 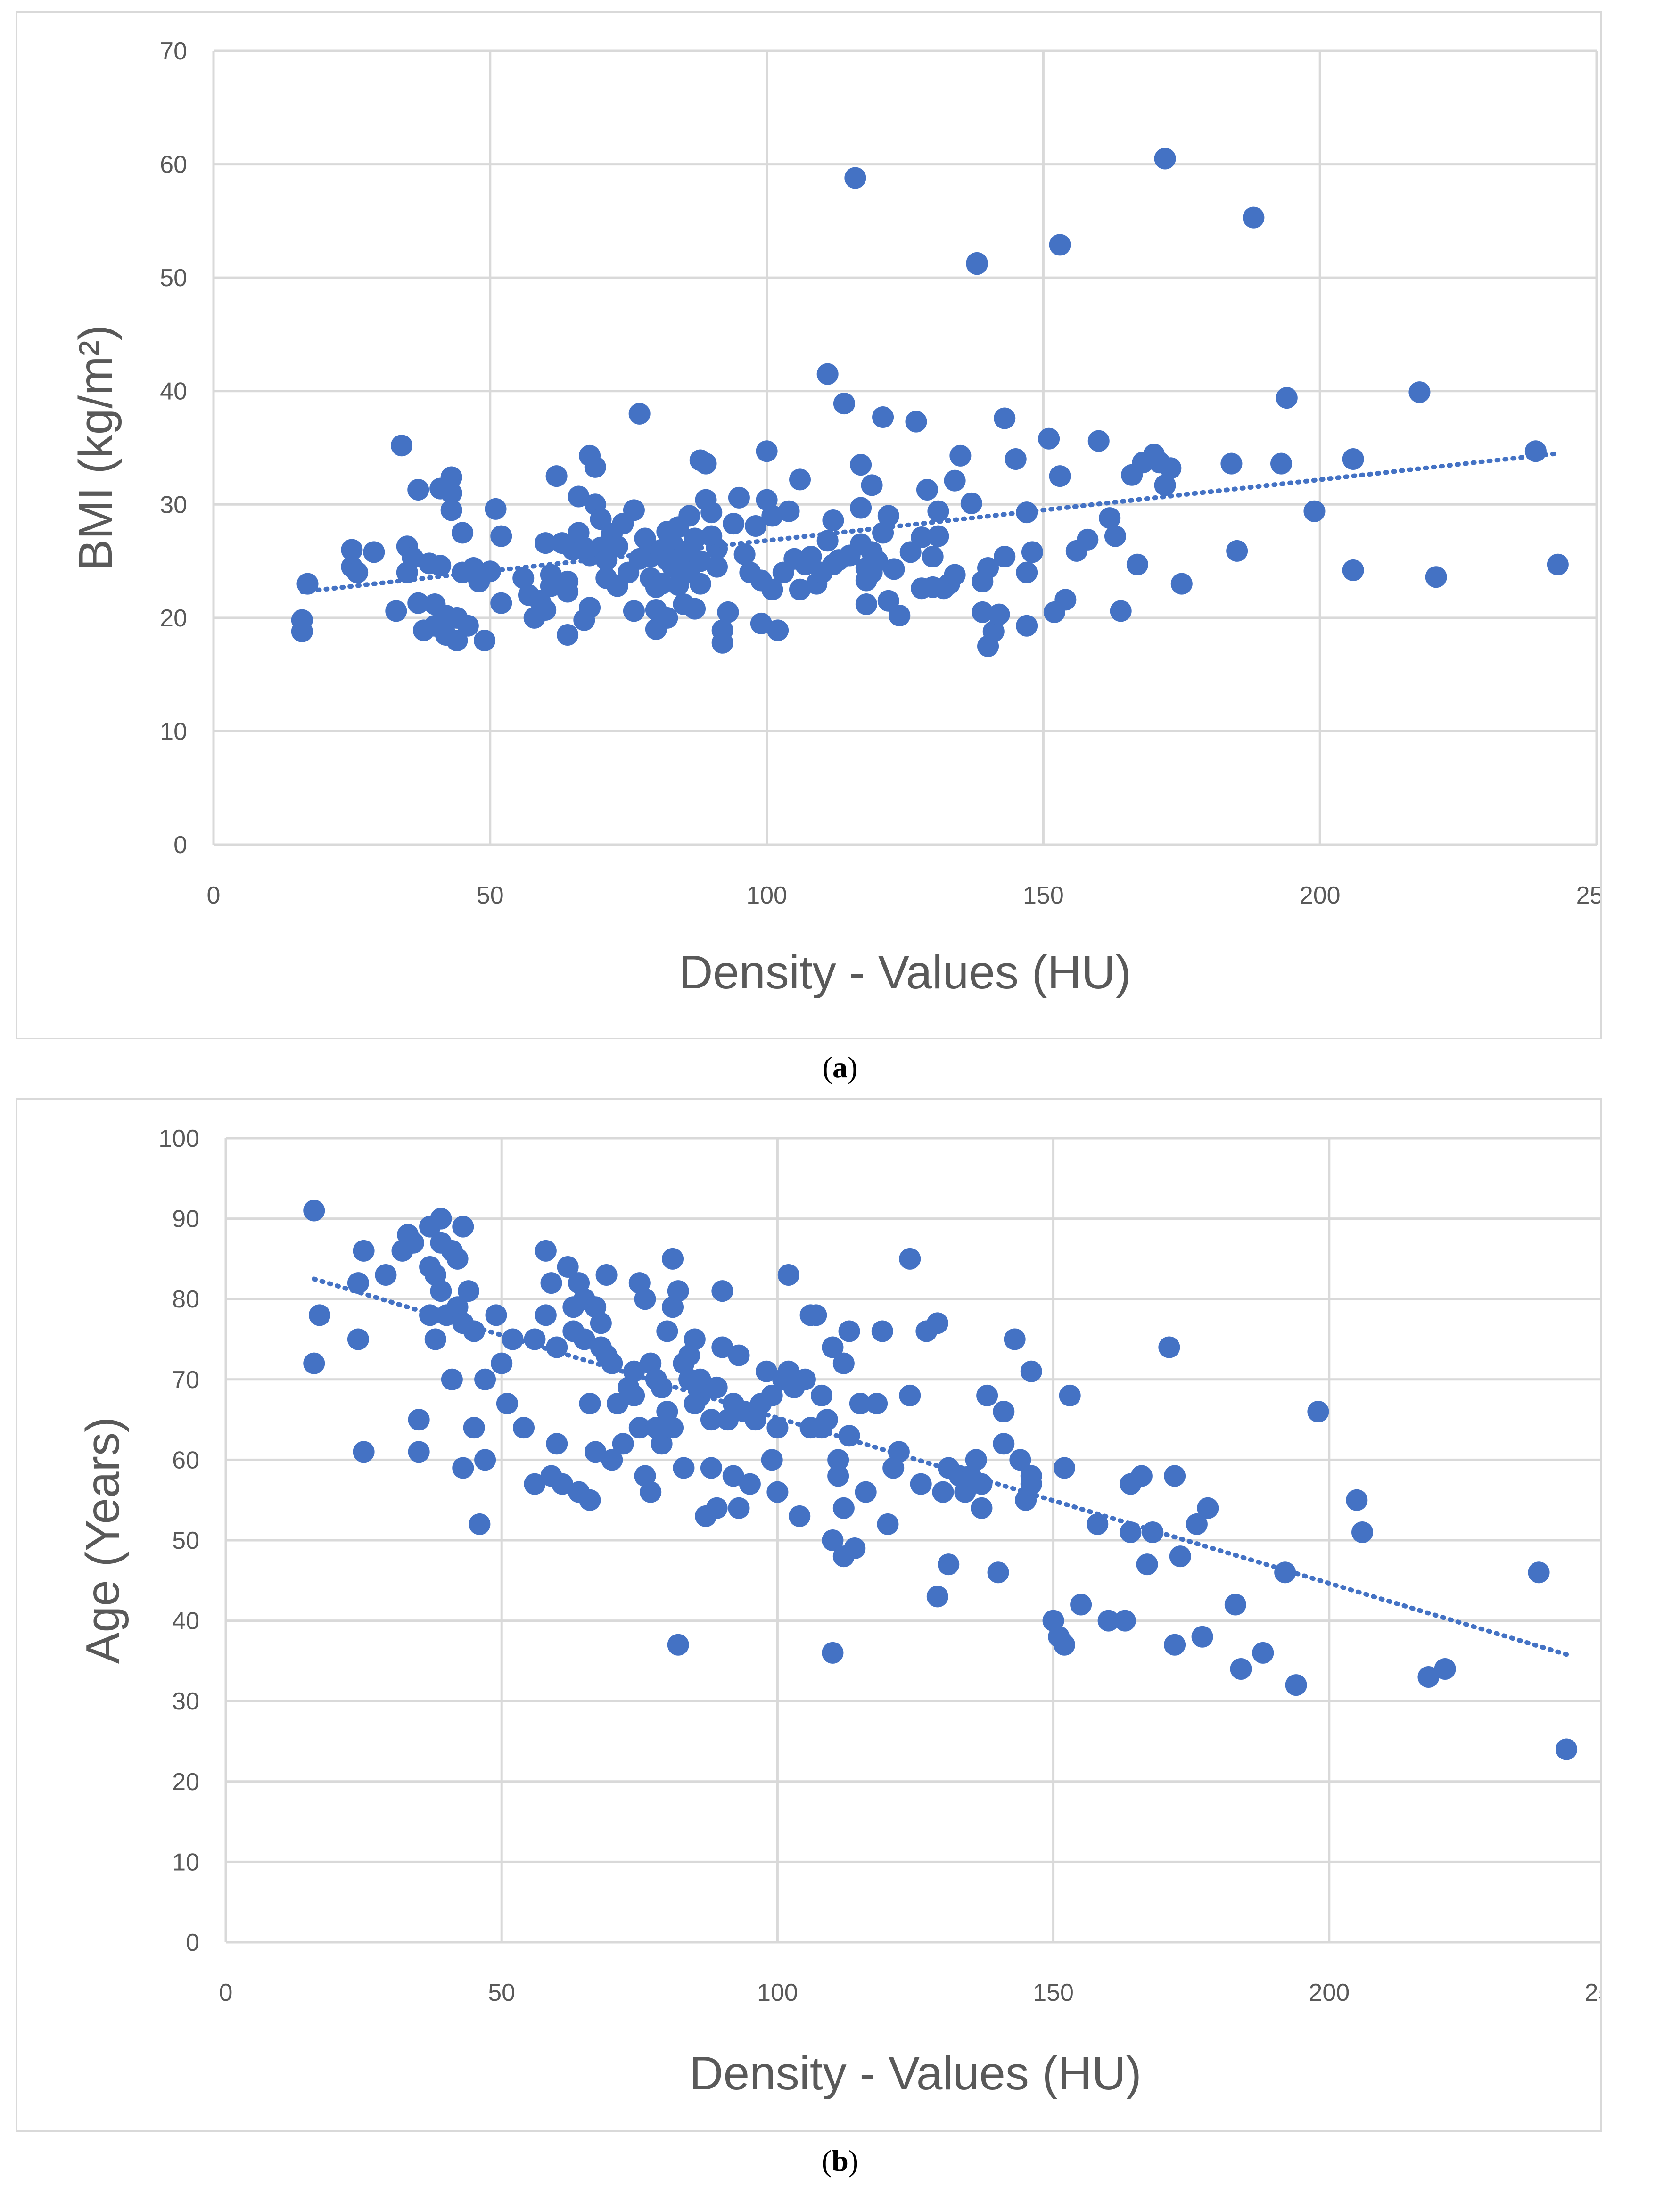 What do you see at coordinates (185, 1460) in the screenshot?
I see `y-tick-label: 60` at bounding box center [185, 1460].